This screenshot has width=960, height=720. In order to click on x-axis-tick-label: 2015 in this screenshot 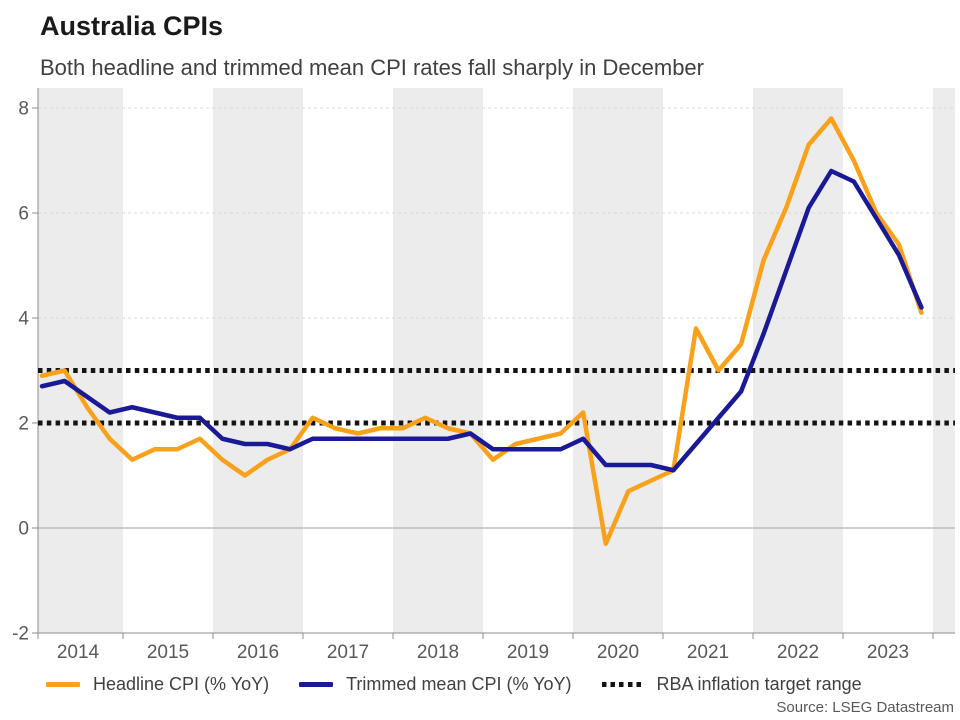, I will do `click(168, 652)`.